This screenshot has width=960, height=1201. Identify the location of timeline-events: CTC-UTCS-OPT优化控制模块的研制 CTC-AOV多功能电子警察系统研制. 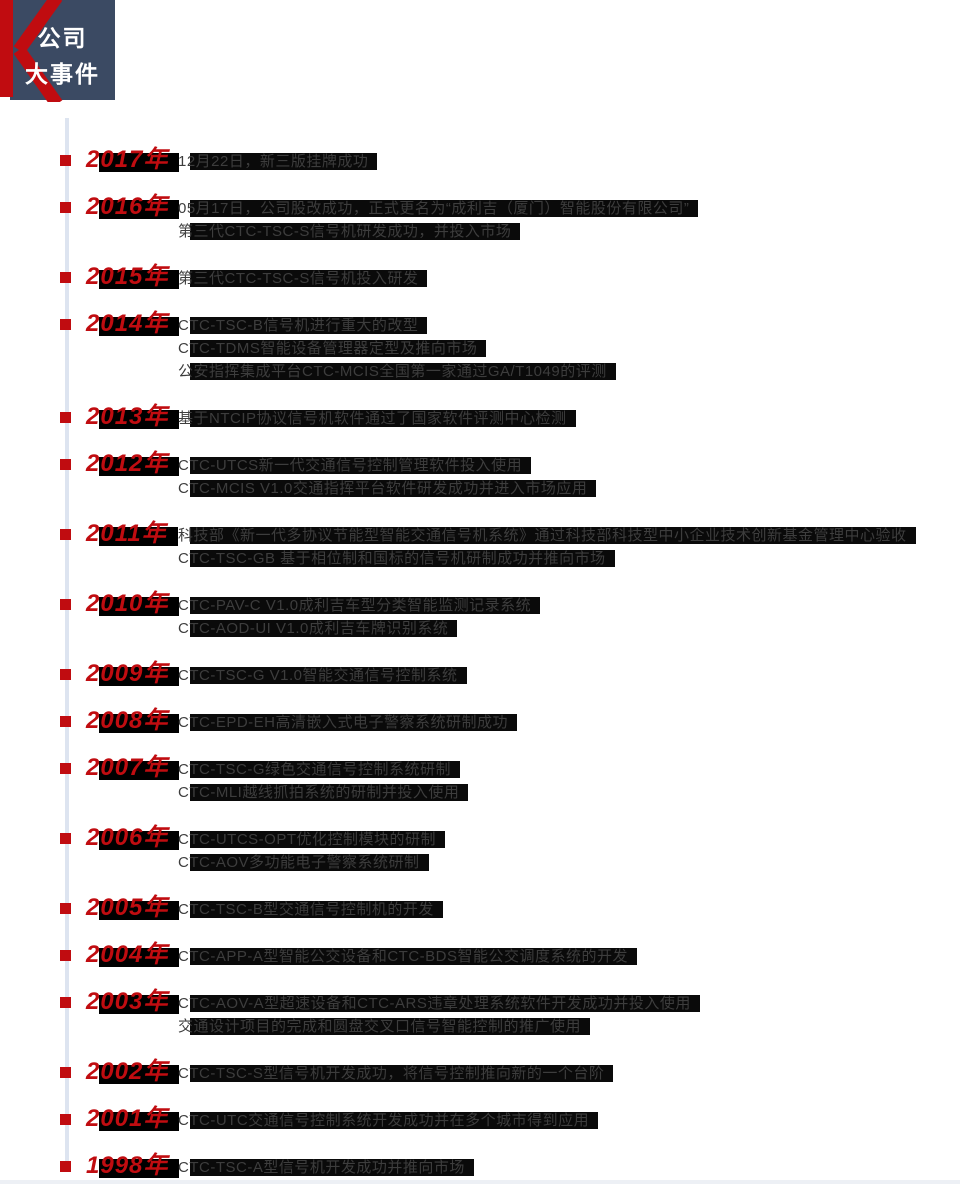
(311, 850).